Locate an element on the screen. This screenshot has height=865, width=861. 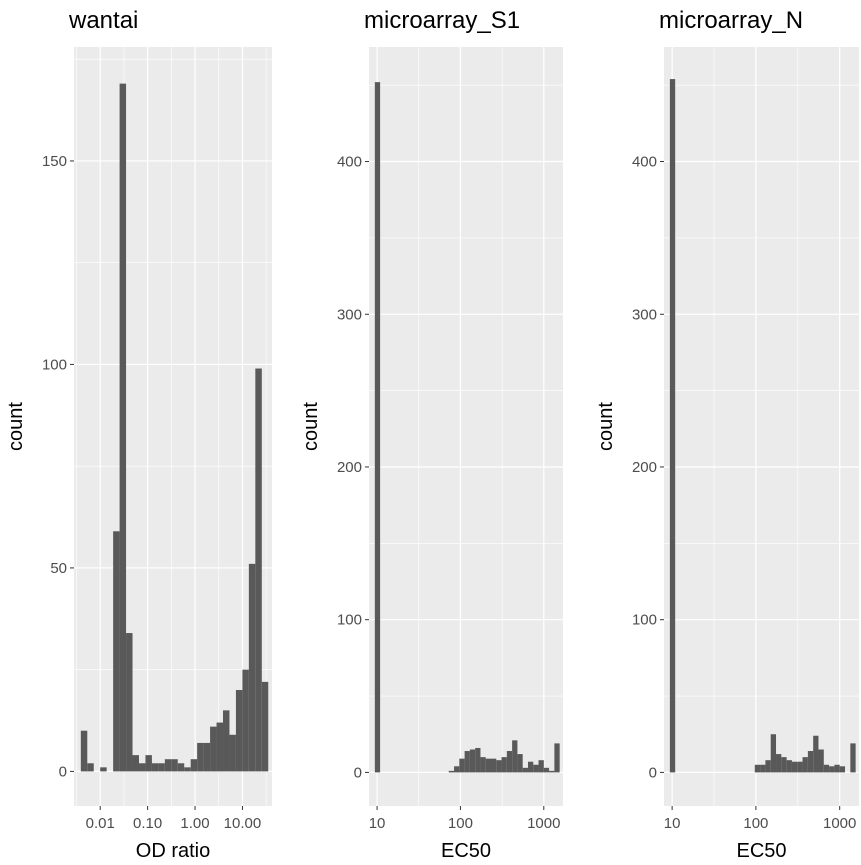
x-tick-label: 1.00 is located at coordinates (194, 823).